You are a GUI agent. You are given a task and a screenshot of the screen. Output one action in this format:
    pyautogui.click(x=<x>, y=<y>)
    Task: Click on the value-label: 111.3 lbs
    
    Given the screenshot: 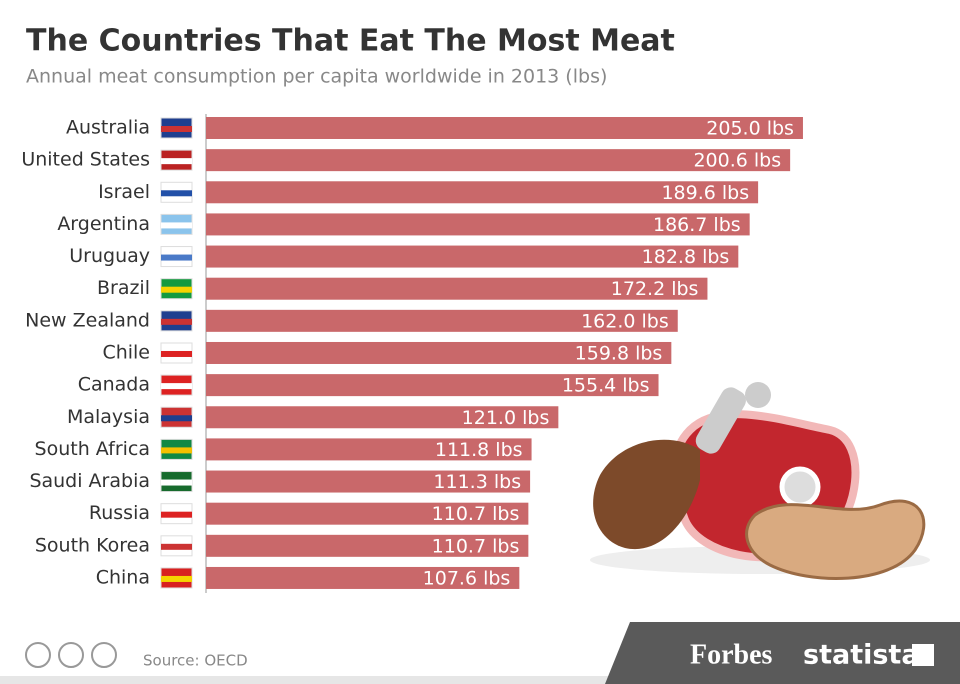 What is the action you would take?
    pyautogui.click(x=477, y=482)
    